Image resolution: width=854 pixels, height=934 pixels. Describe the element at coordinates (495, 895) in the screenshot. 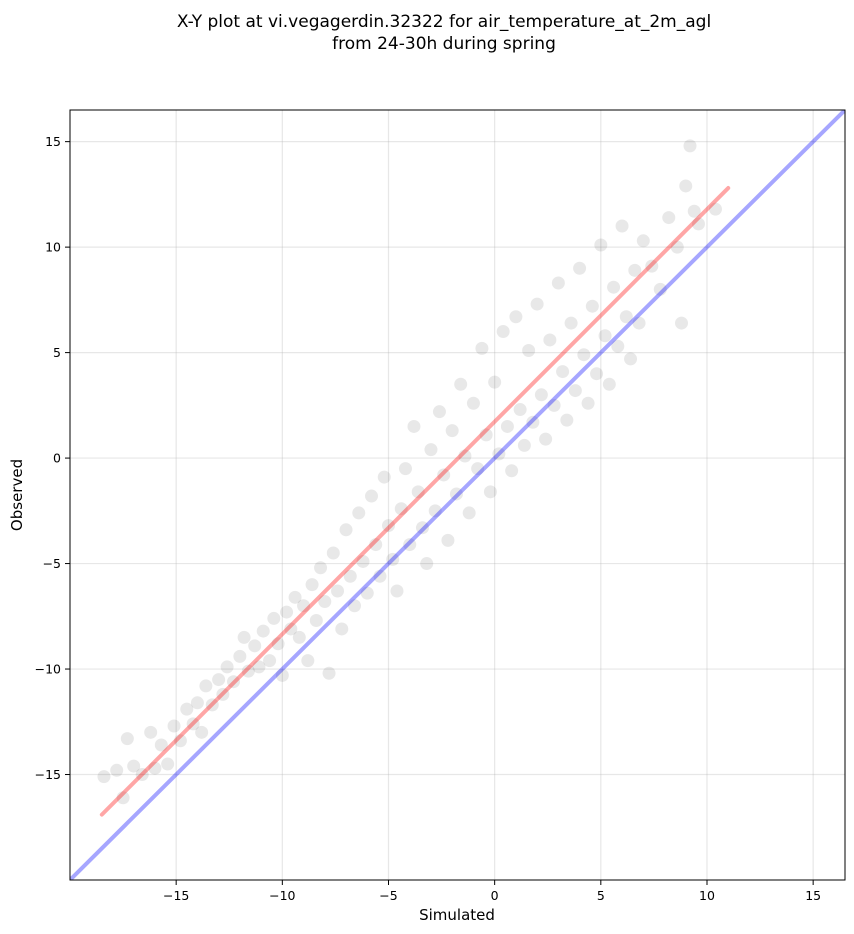

I see `x-tick-label: 0` at that location.